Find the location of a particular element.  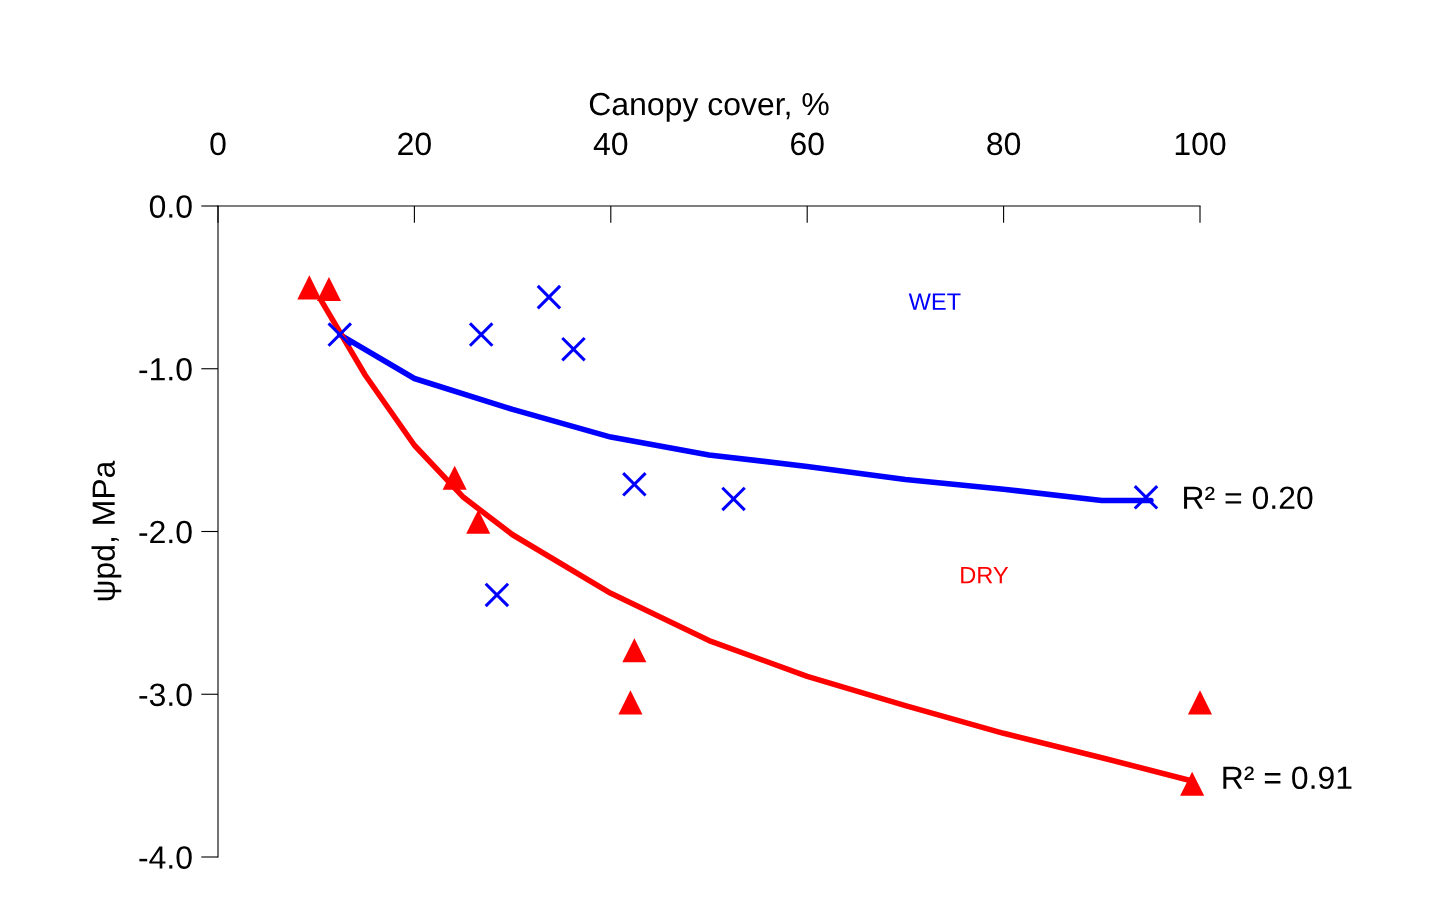

x-tick-label: 60 is located at coordinates (807, 144).